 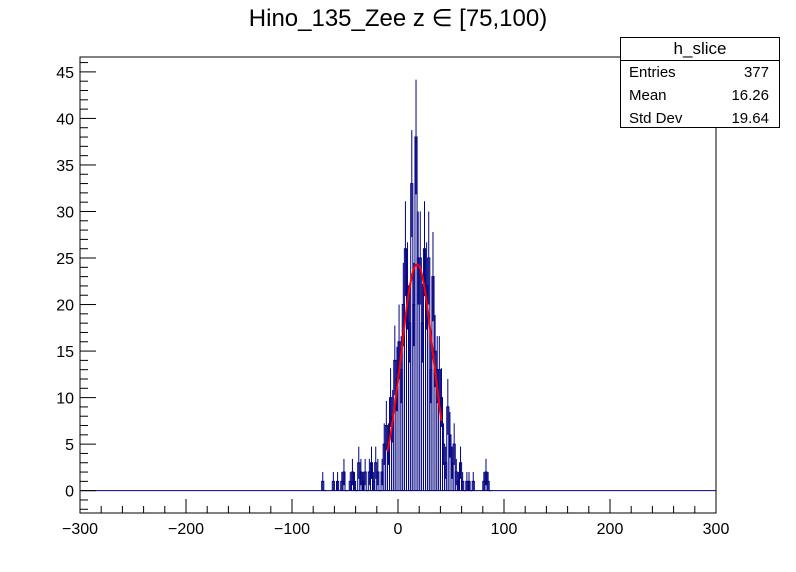 What do you see at coordinates (65, 166) in the screenshot?
I see `y-tick-label: 35` at bounding box center [65, 166].